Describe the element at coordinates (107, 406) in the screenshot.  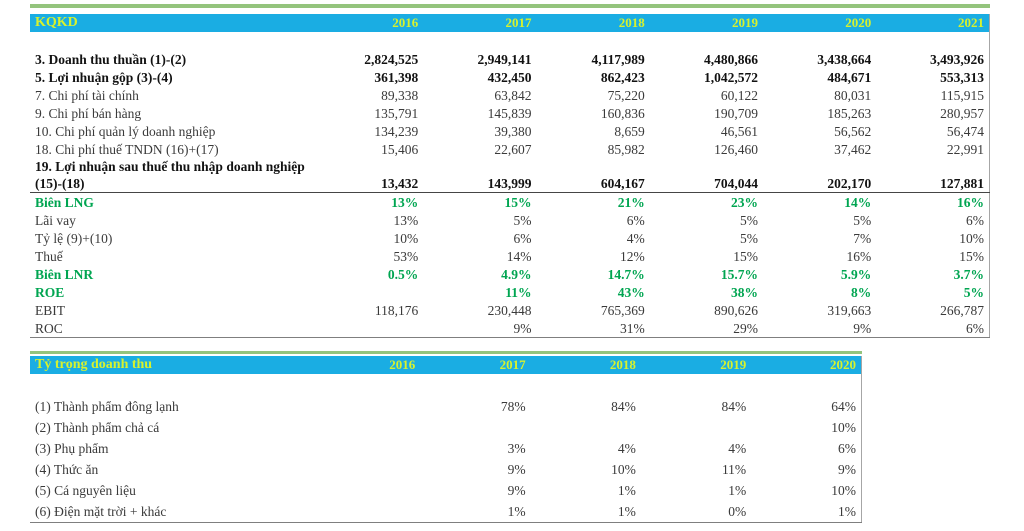
I see `row-label: (1) Thành phẩm đông lạnh` at that location.